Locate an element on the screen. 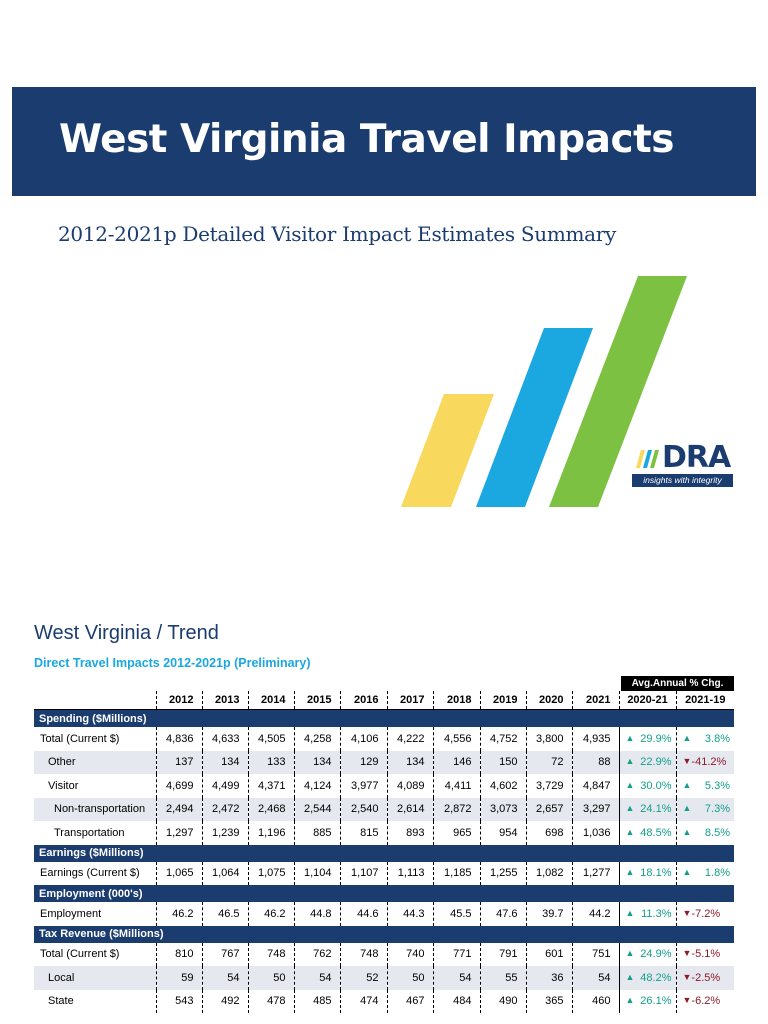  value-cell: 55 is located at coordinates (502, 978).